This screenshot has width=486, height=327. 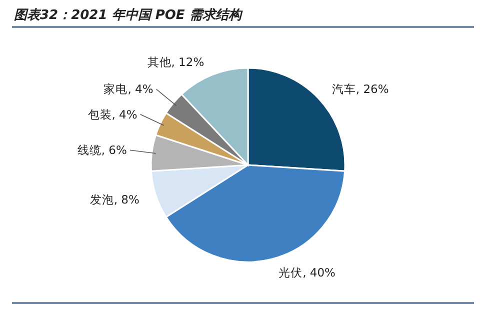 What do you see at coordinates (159, 61) in the screenshot?
I see `slice-label: 其他` at bounding box center [159, 61].